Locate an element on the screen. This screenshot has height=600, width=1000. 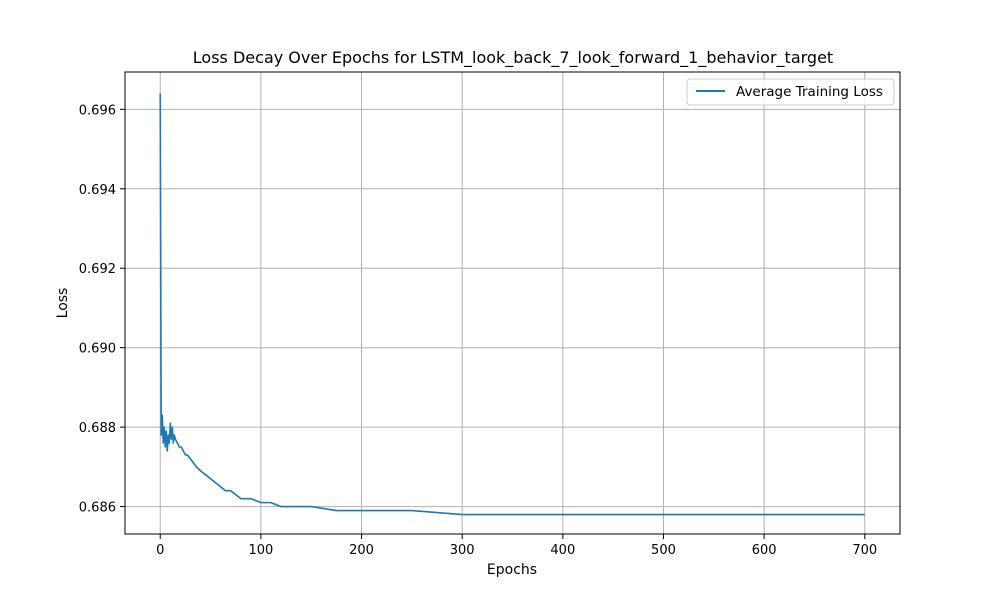
y-tick-label: 0.696 is located at coordinates (97, 110).